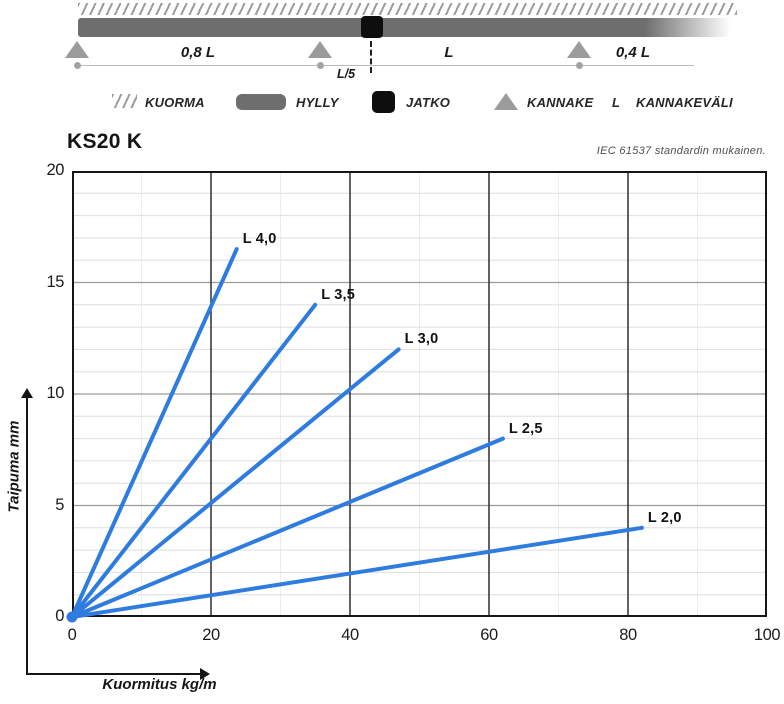  I want to click on y-axis-arrowhead-icon, so click(27, 393).